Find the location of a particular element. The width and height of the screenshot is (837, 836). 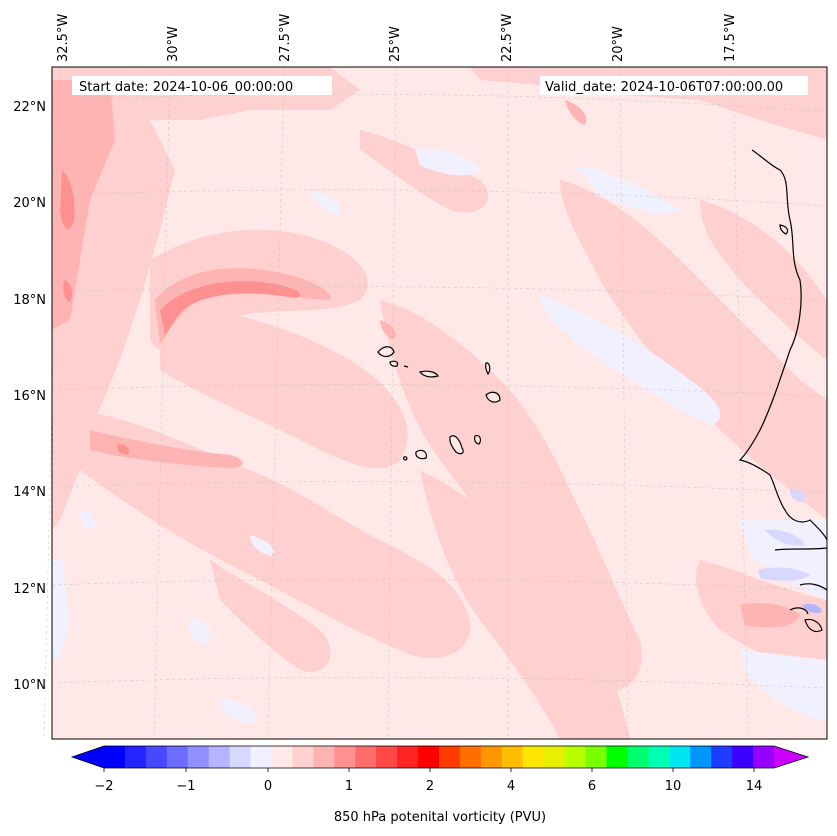

valid-date-box is located at coordinates (674, 85).